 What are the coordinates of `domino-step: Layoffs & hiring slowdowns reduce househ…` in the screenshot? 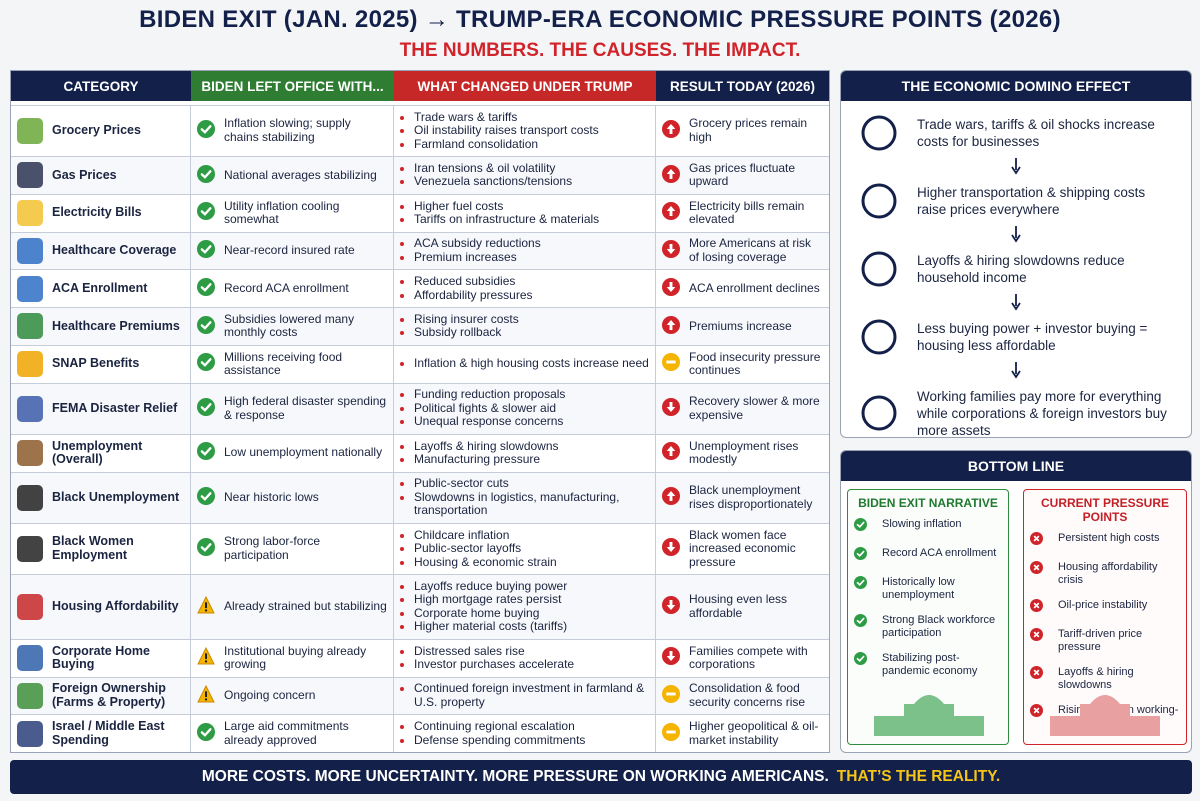 It's located at (1016, 269).